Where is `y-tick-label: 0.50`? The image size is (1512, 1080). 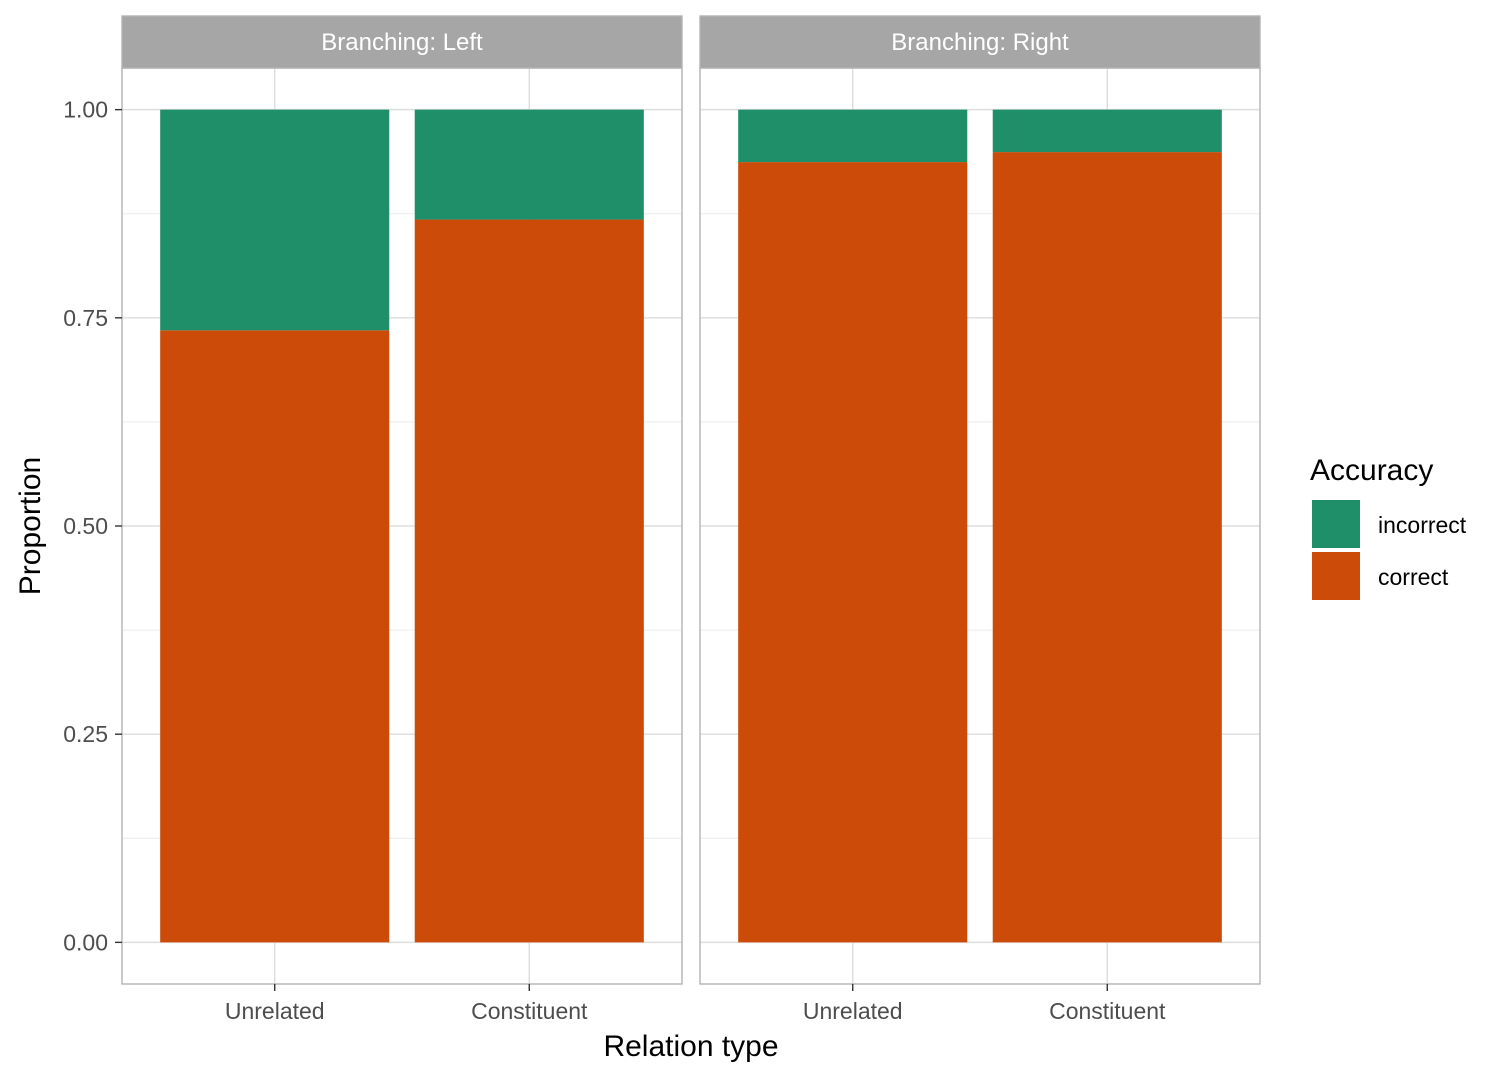
y-tick-label: 0.50 is located at coordinates (85, 526).